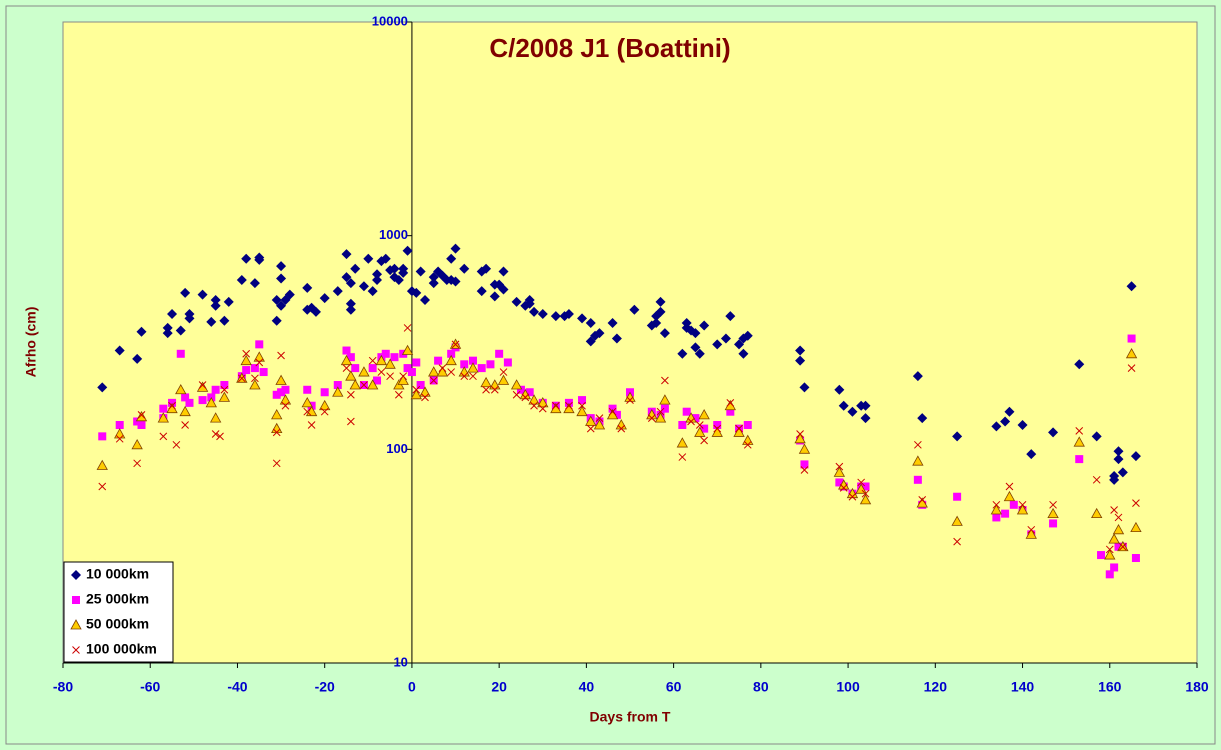 The width and height of the screenshot is (1221, 750). What do you see at coordinates (499, 687) in the screenshot?
I see `x-tick-label: 20` at bounding box center [499, 687].